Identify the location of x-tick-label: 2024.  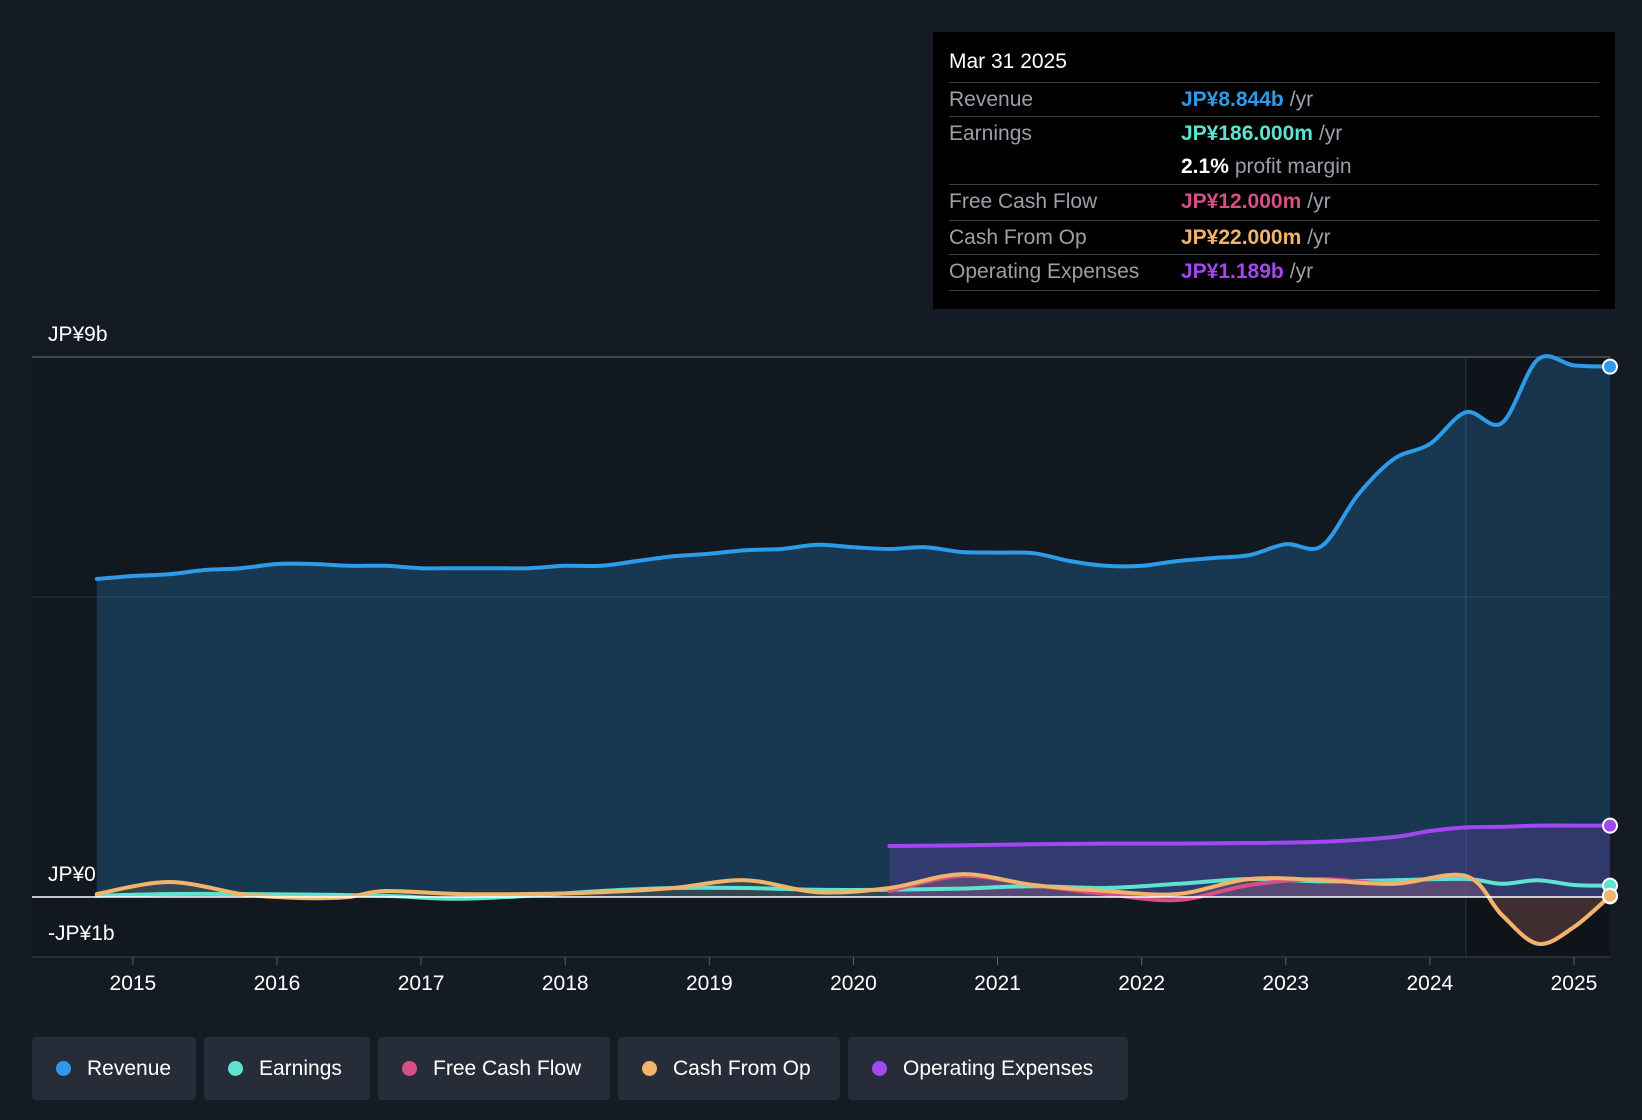
(1430, 983).